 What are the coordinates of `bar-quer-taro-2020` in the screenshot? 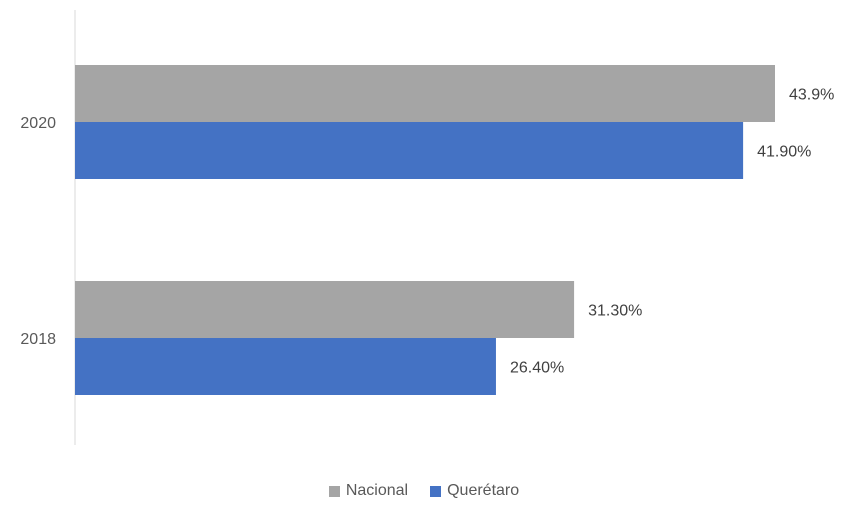 It's located at (409, 150).